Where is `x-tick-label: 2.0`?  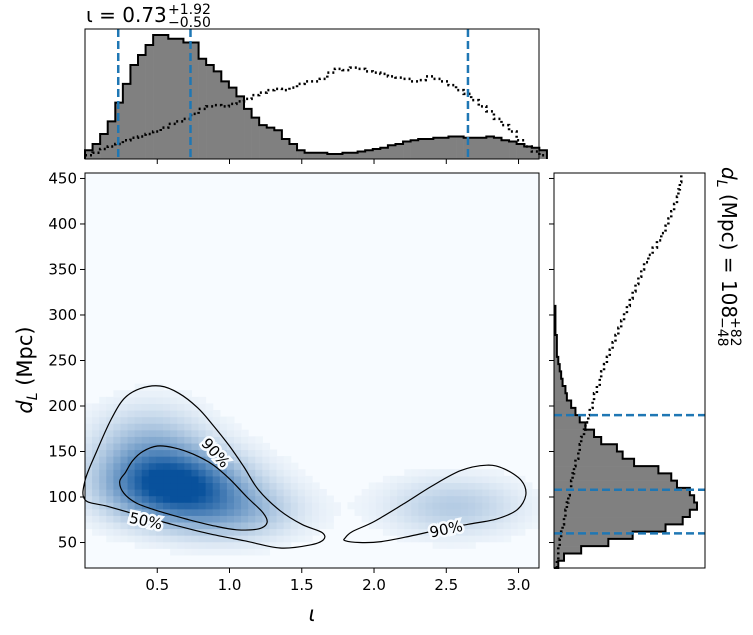
x-tick-label: 2.0 is located at coordinates (374, 585).